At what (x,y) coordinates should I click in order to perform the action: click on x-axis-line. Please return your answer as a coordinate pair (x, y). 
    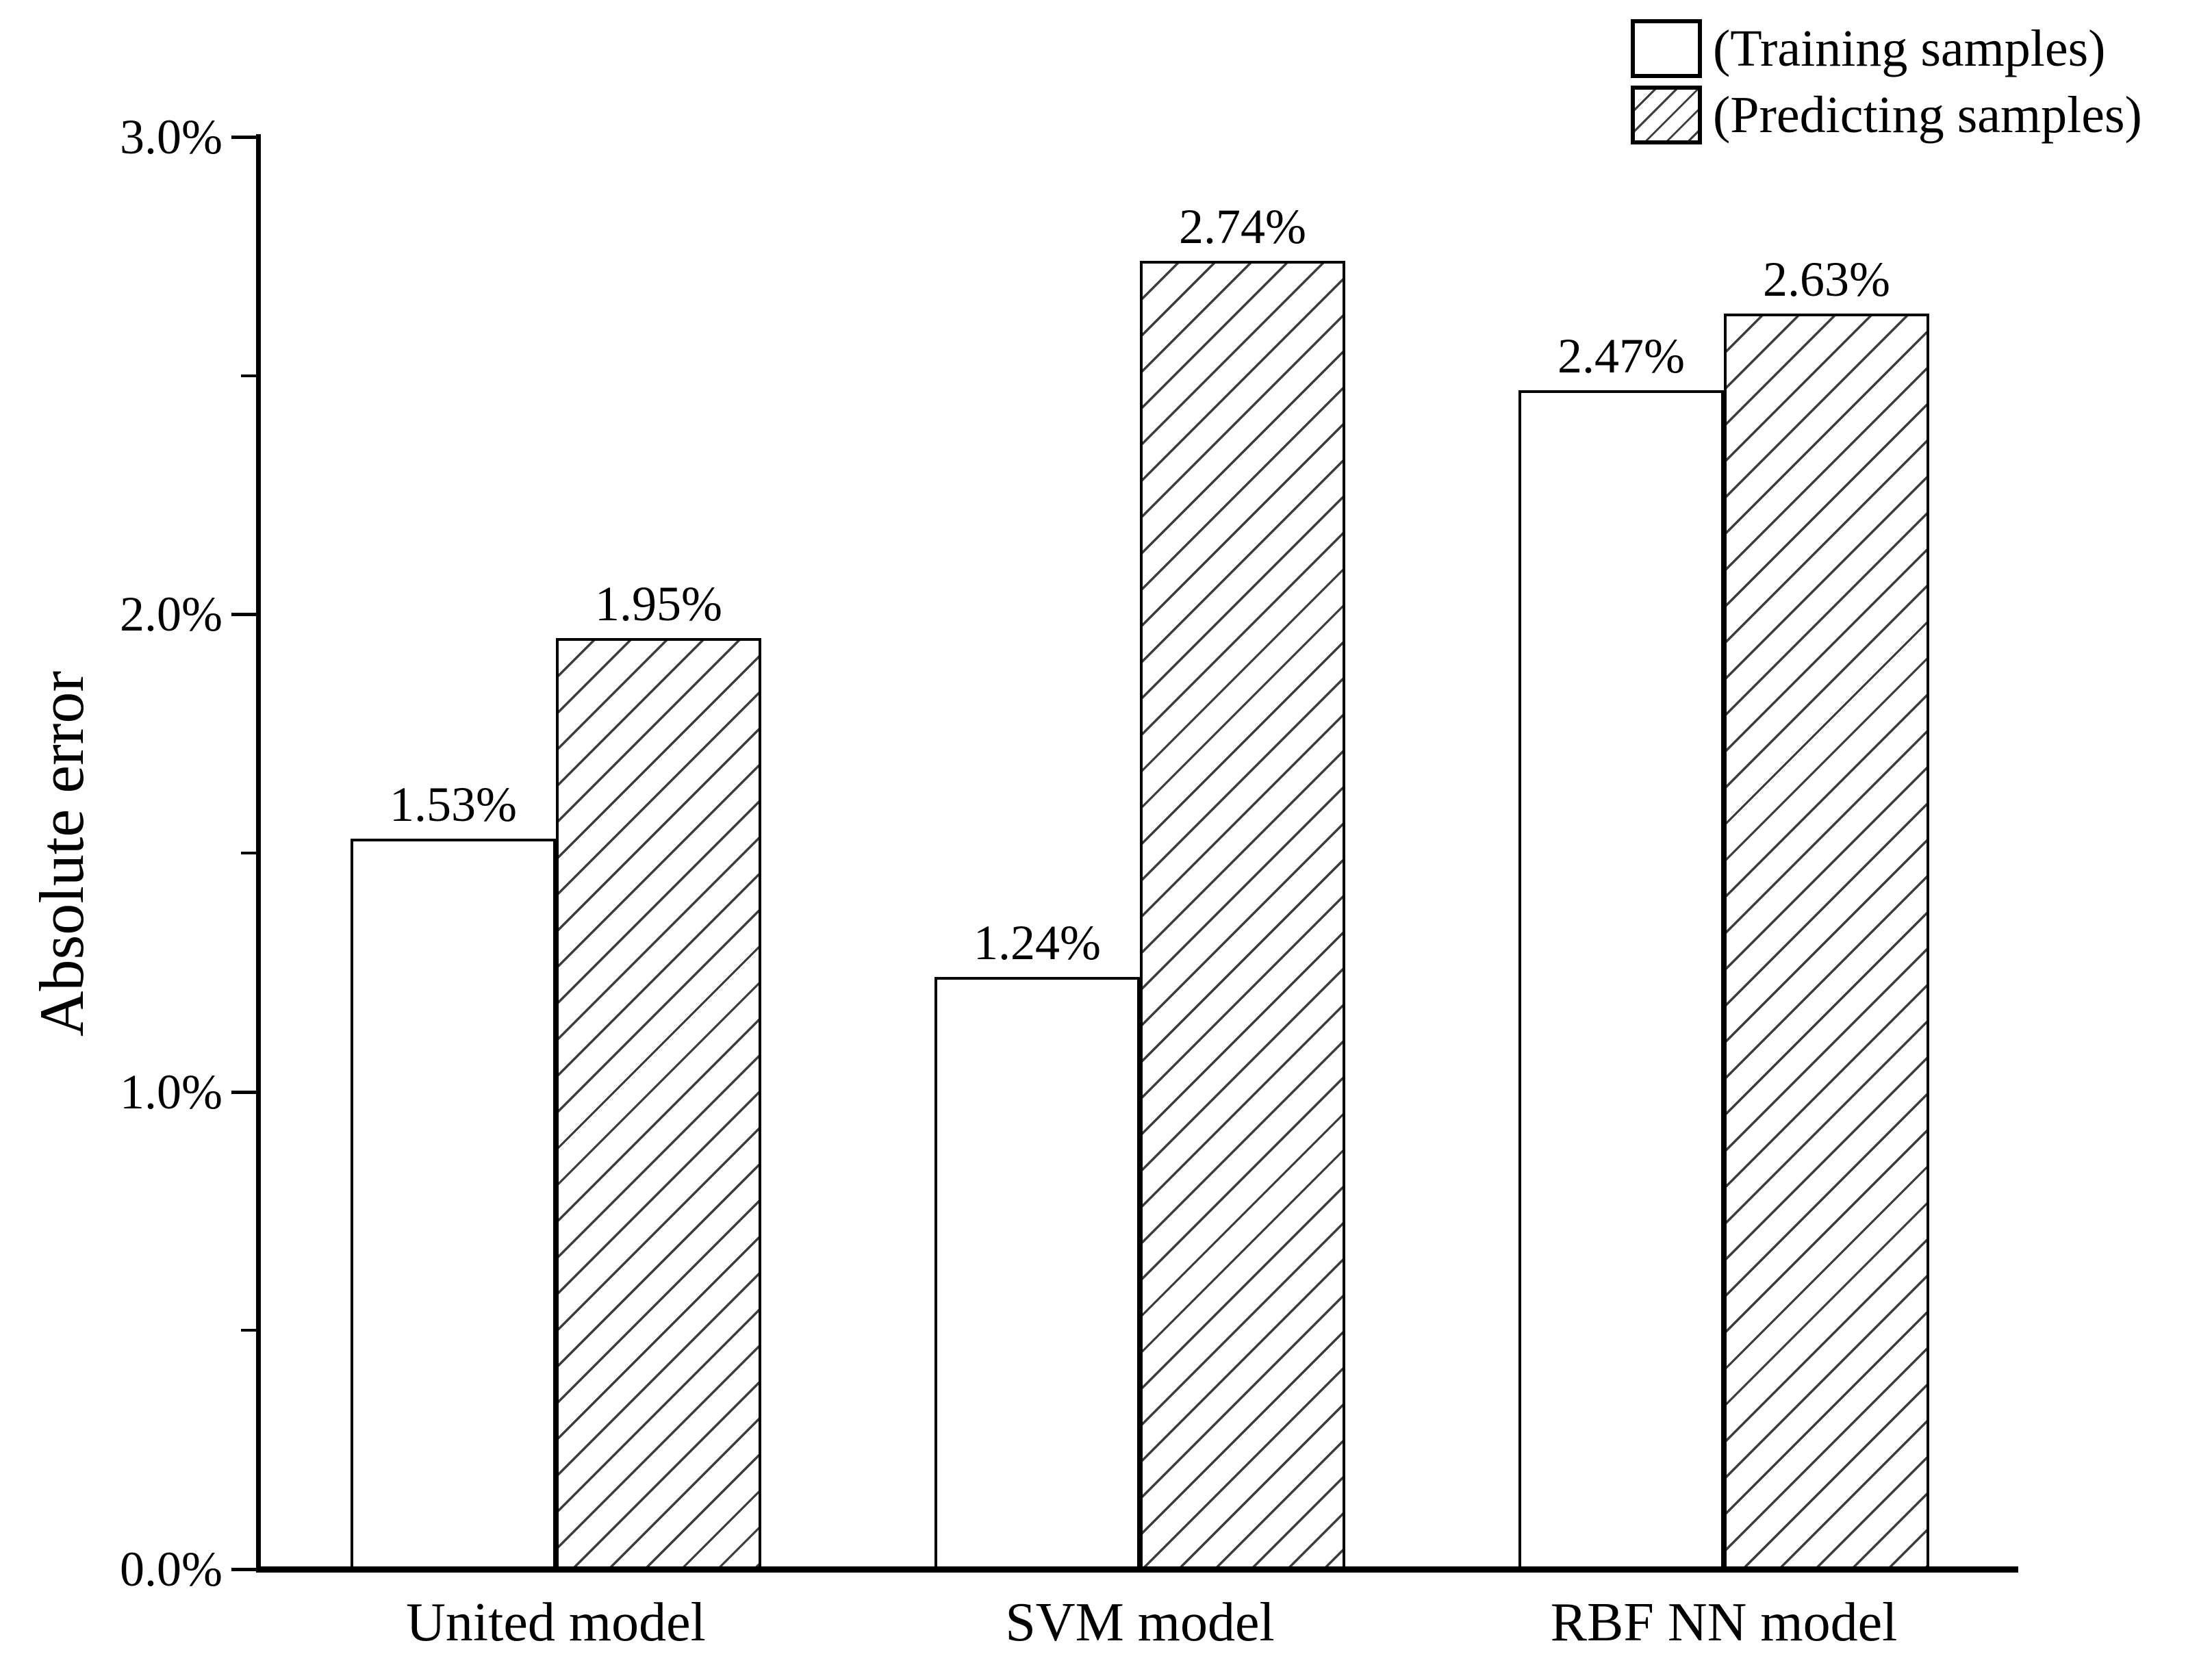
    Looking at the image, I should click on (1137, 1569).